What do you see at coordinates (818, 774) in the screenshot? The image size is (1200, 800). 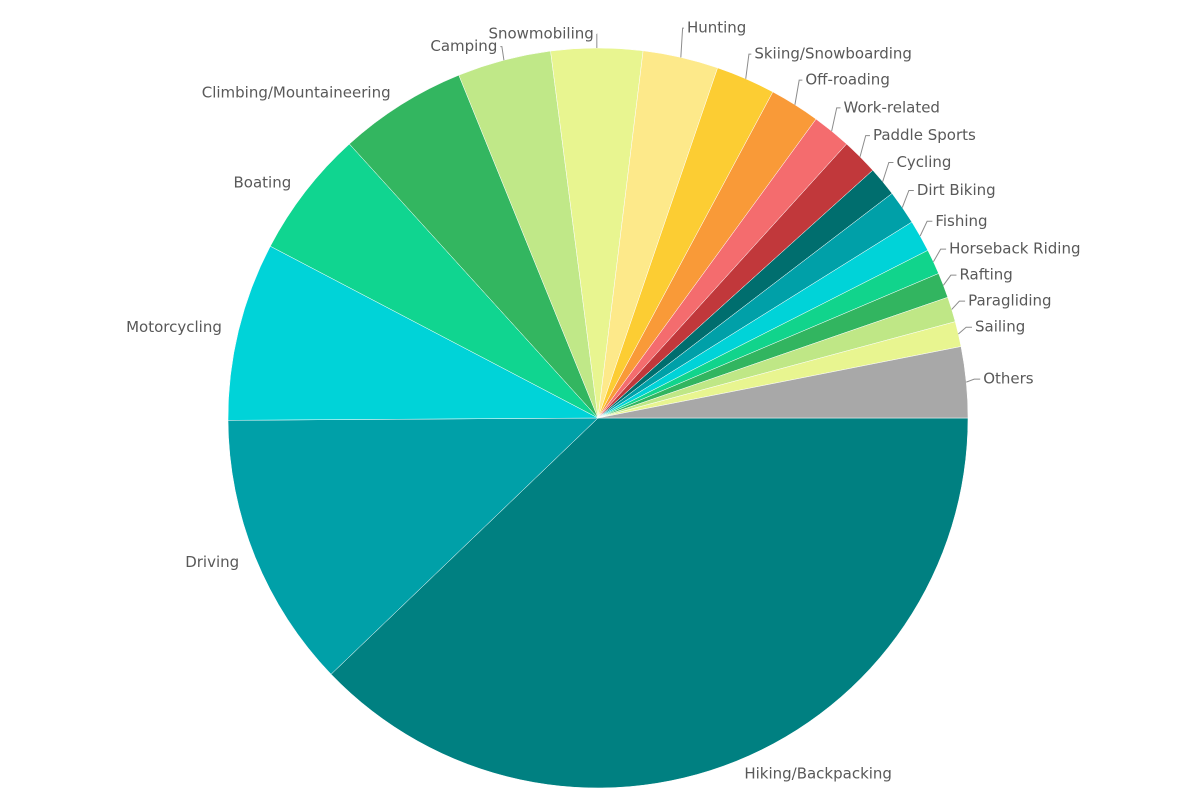 I see `slice-label: Hiking/Backpacking` at bounding box center [818, 774].